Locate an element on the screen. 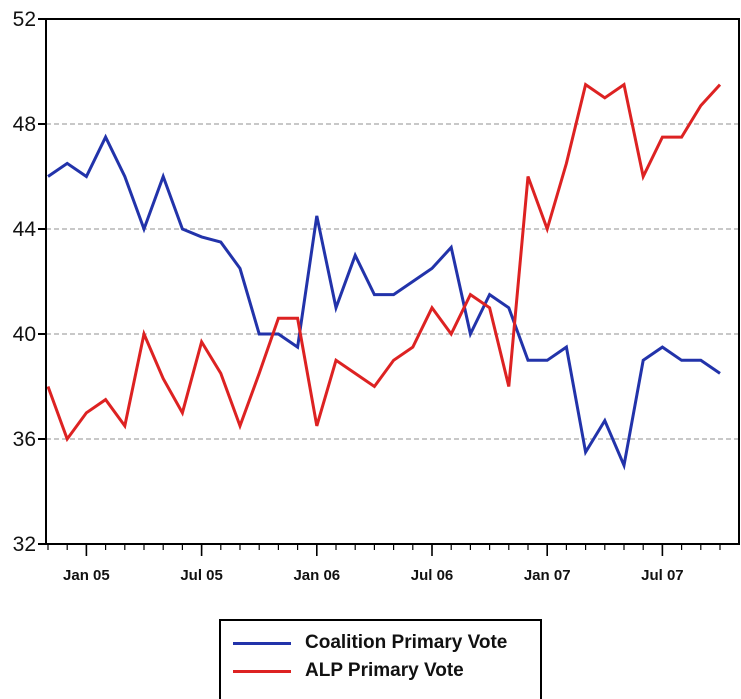  legend-item-alp: ALP Primary Vote is located at coordinates (348, 671).